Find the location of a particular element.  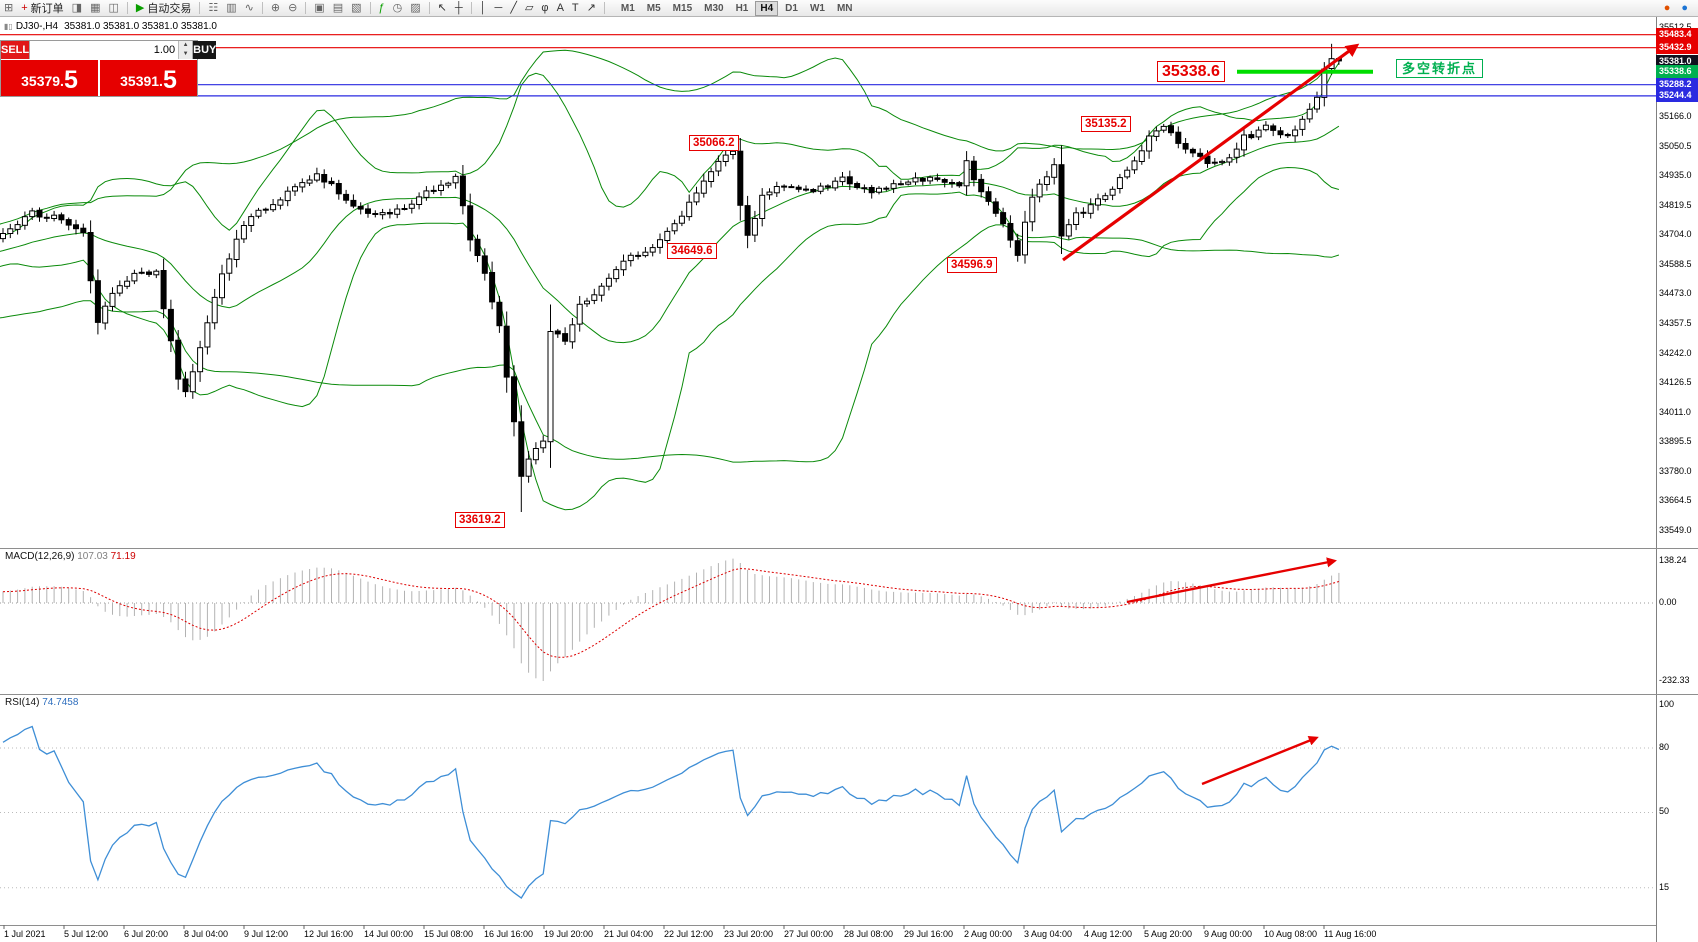

crosshair-button: ┼ is located at coordinates (459, 8).